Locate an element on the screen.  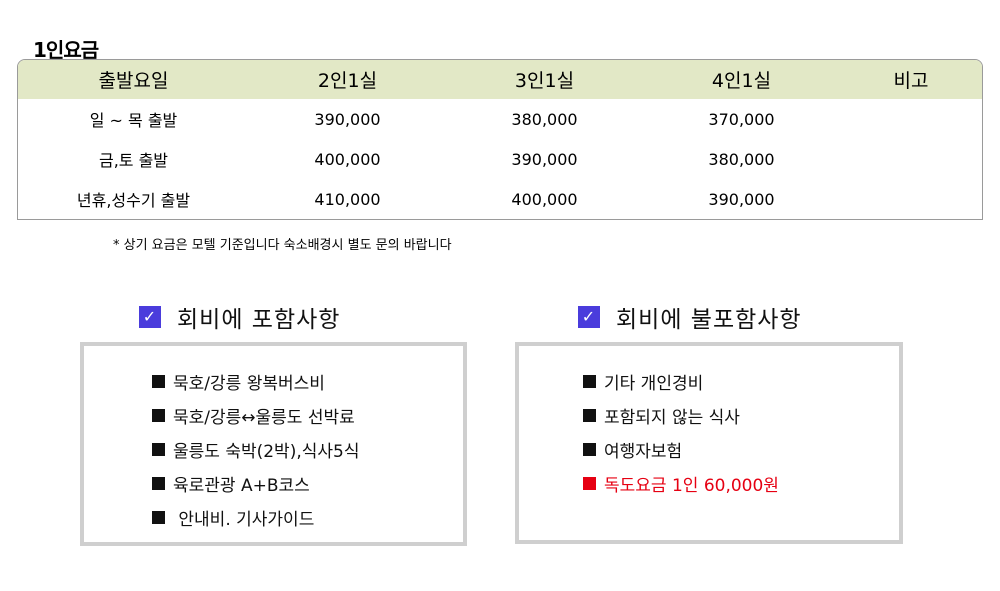
table-cell-departure: 년휴,성수기 출발 is located at coordinates (133, 200).